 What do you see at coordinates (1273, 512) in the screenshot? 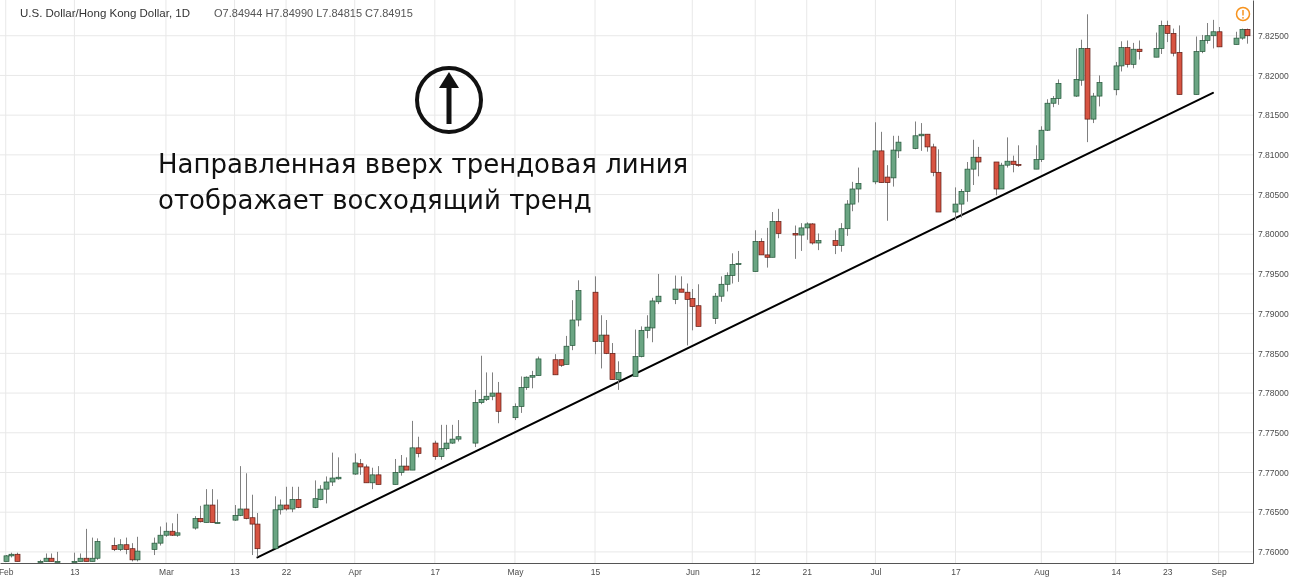
I see `y-tick-label: 7.76500` at bounding box center [1273, 512].